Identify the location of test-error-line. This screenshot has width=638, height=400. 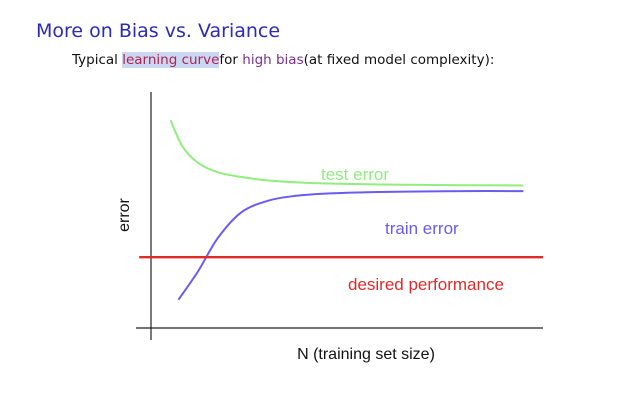
(346, 153).